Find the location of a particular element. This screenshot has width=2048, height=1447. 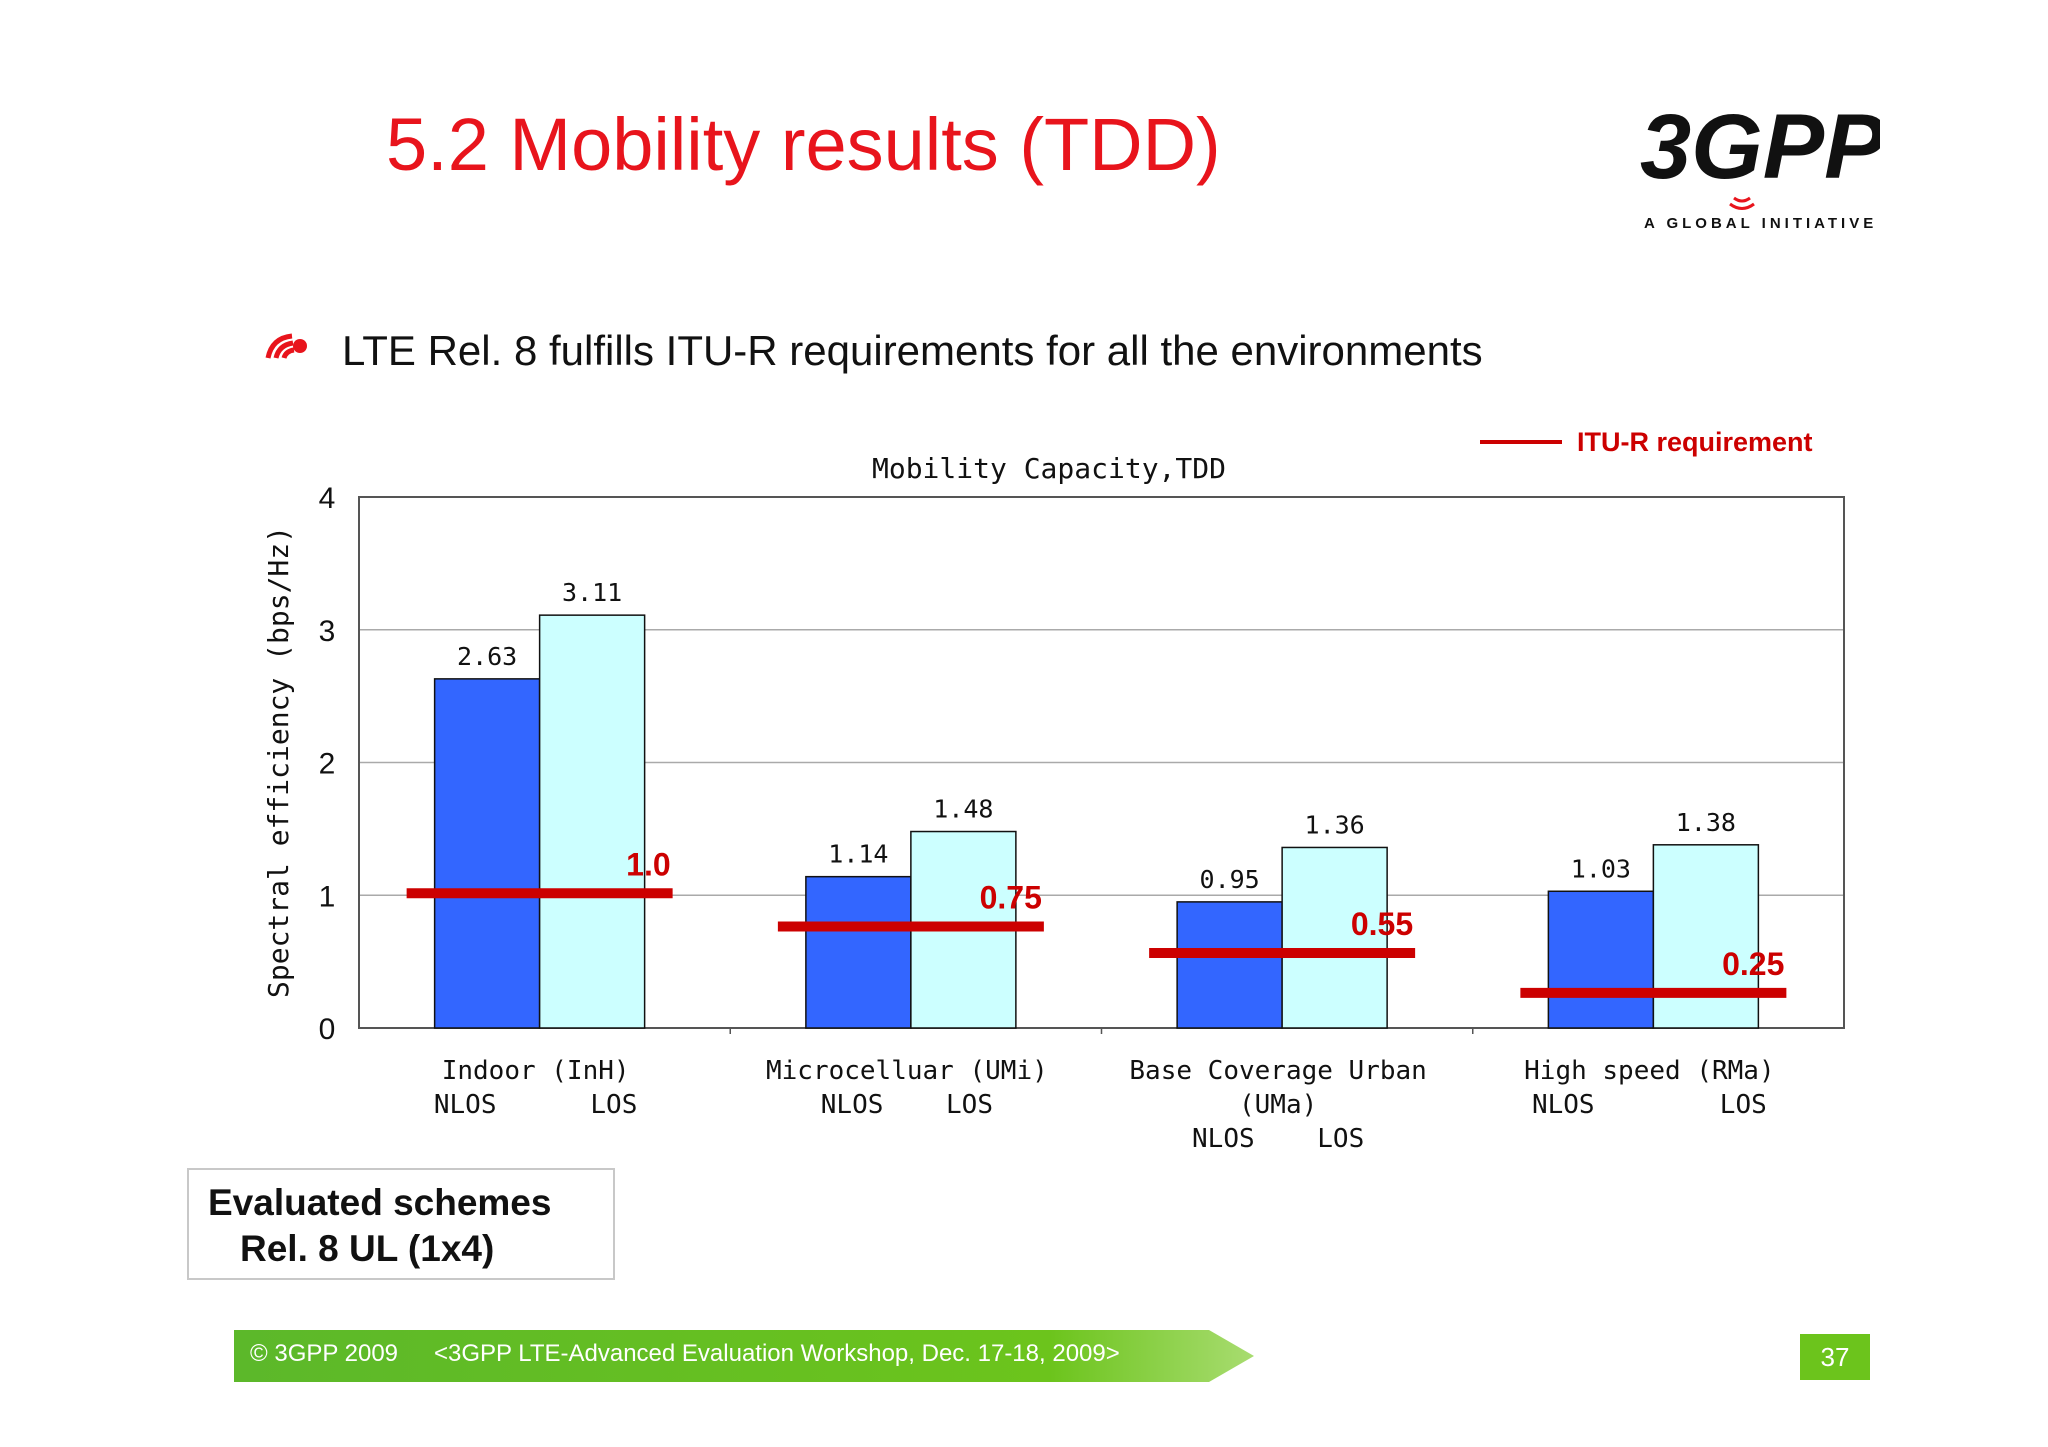

requirement-labels: 1.0 0.75 0.55 0.25 is located at coordinates (1205, 914).